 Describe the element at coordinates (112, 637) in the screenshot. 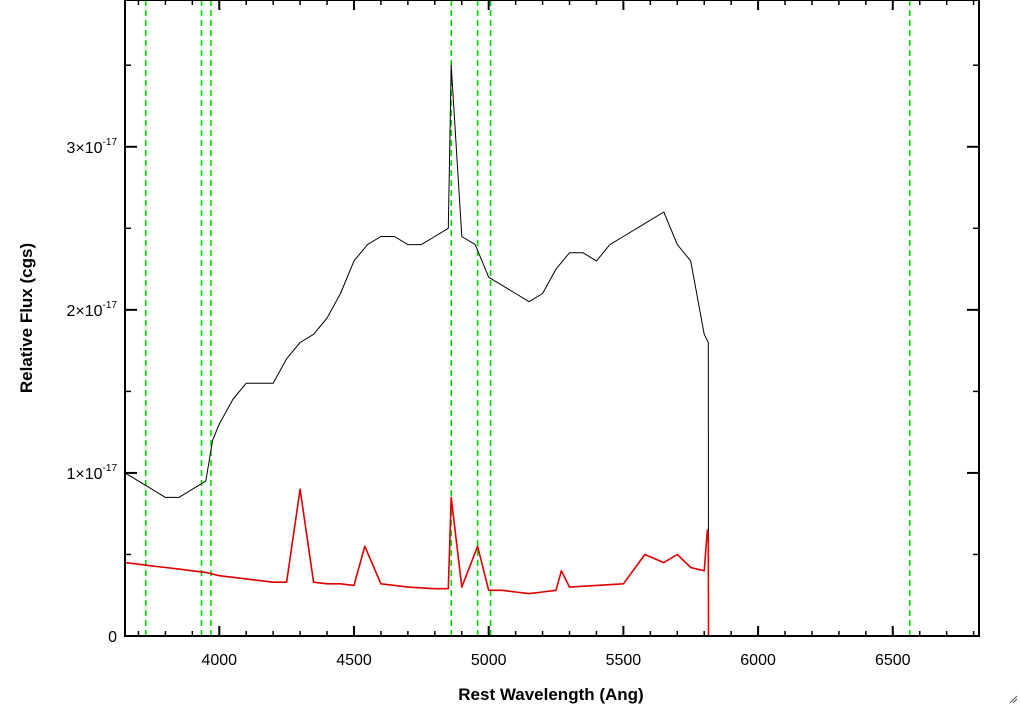

I see `y-tick-label-0: 0` at that location.